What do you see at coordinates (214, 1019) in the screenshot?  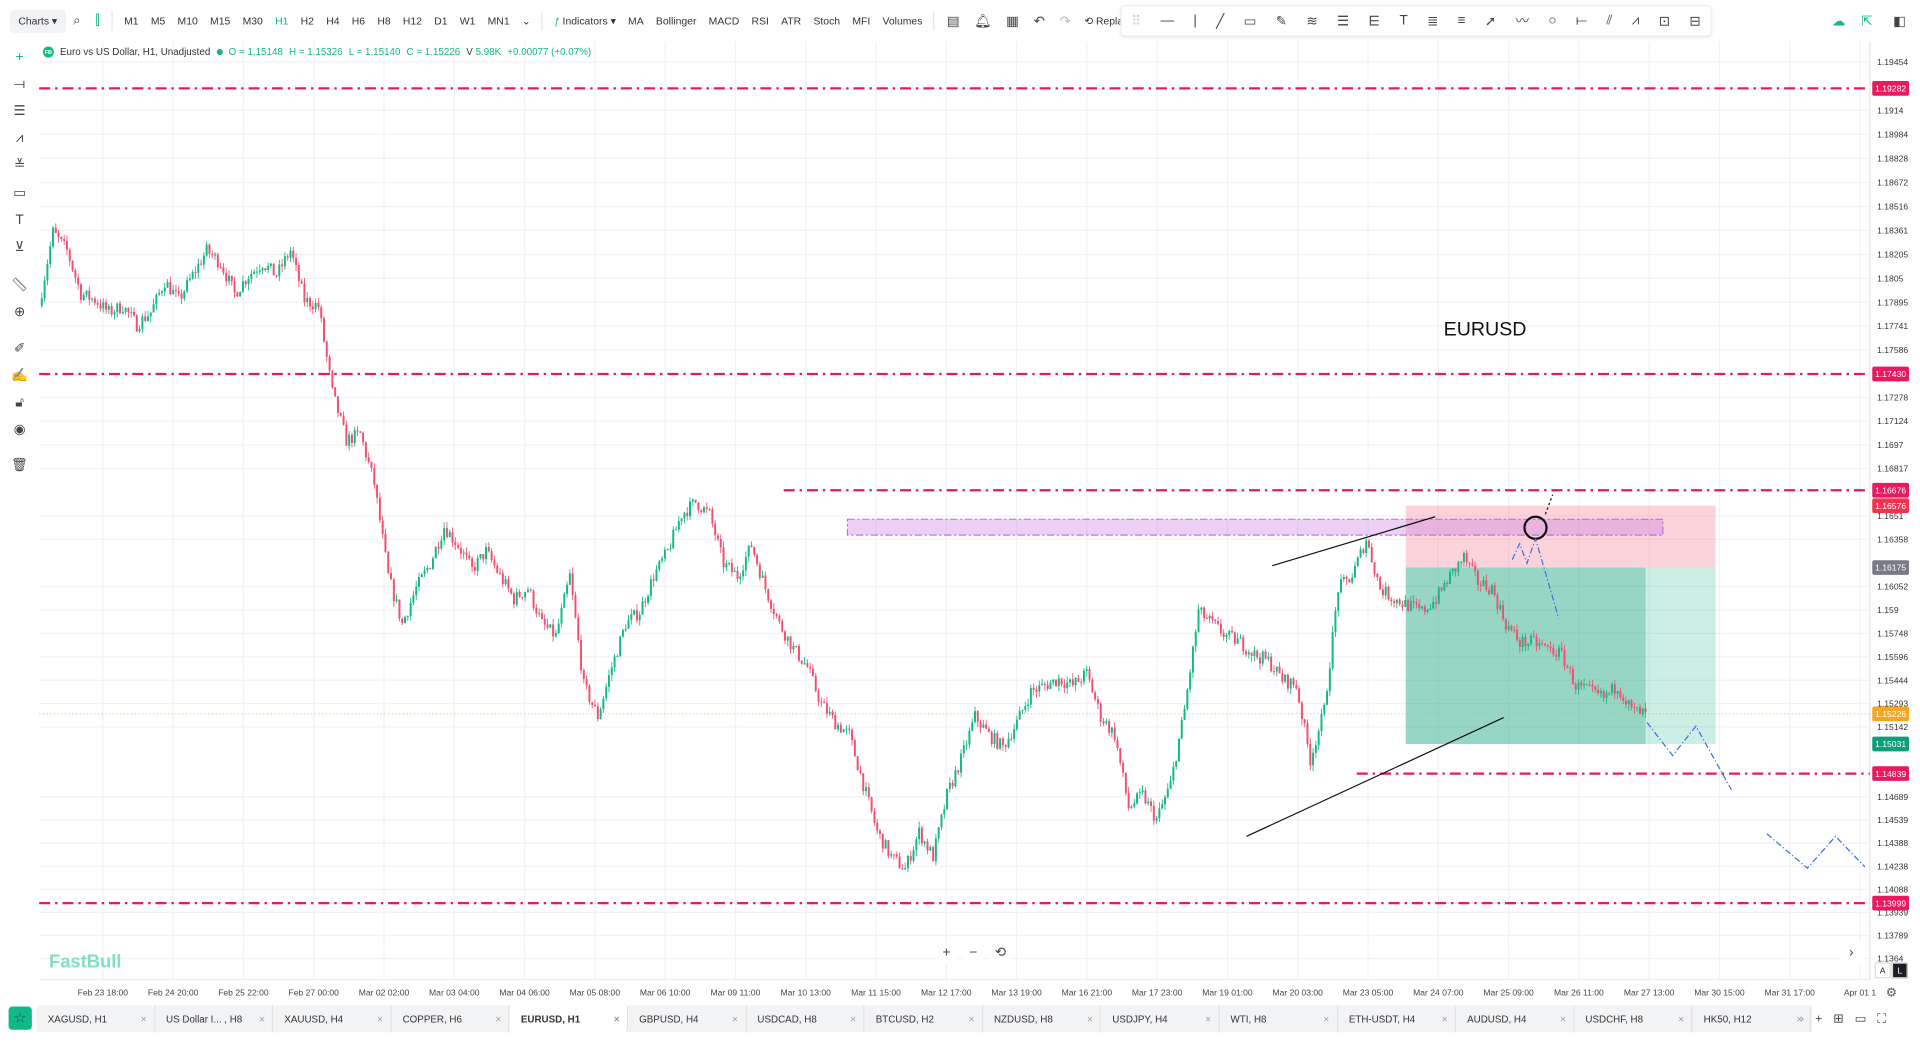 I see `symbol-tab: US Dollar I... , H8 ×` at bounding box center [214, 1019].